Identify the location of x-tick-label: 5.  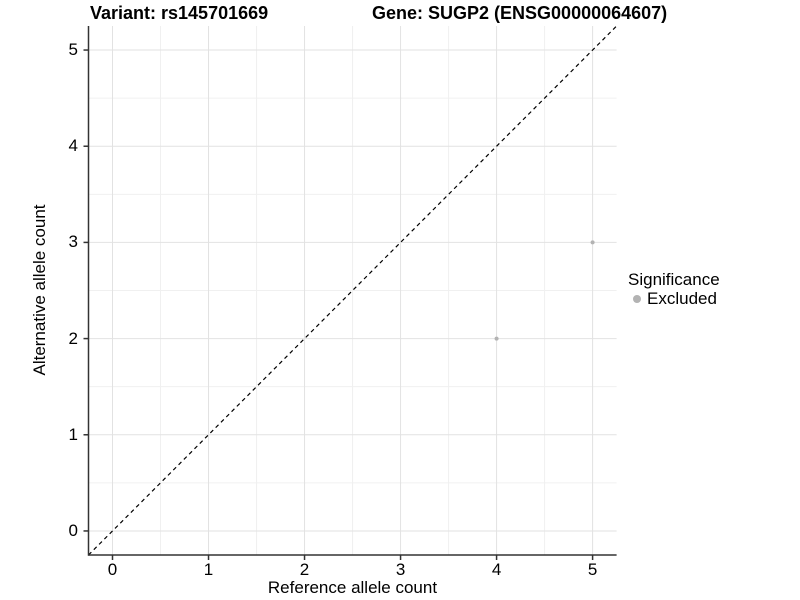
(592, 569).